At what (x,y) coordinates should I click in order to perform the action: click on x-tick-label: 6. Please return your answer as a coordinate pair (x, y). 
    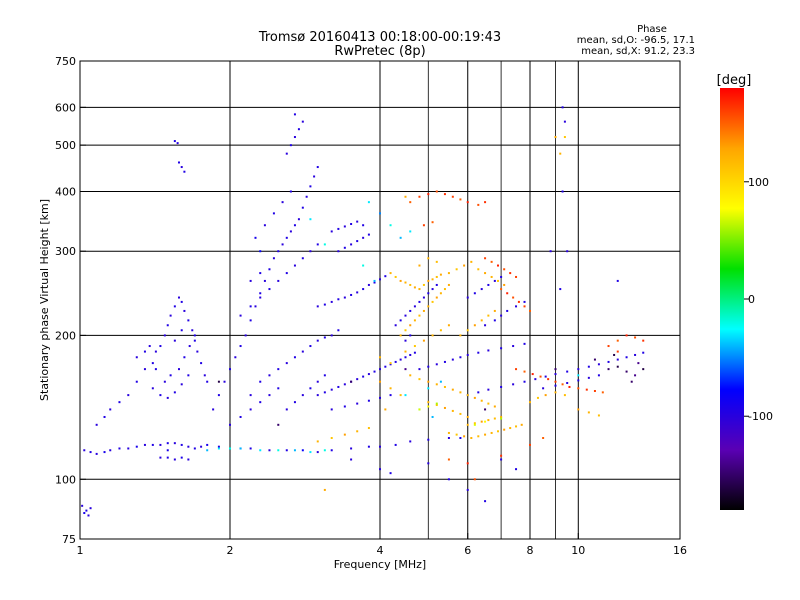
    Looking at the image, I should click on (467, 550).